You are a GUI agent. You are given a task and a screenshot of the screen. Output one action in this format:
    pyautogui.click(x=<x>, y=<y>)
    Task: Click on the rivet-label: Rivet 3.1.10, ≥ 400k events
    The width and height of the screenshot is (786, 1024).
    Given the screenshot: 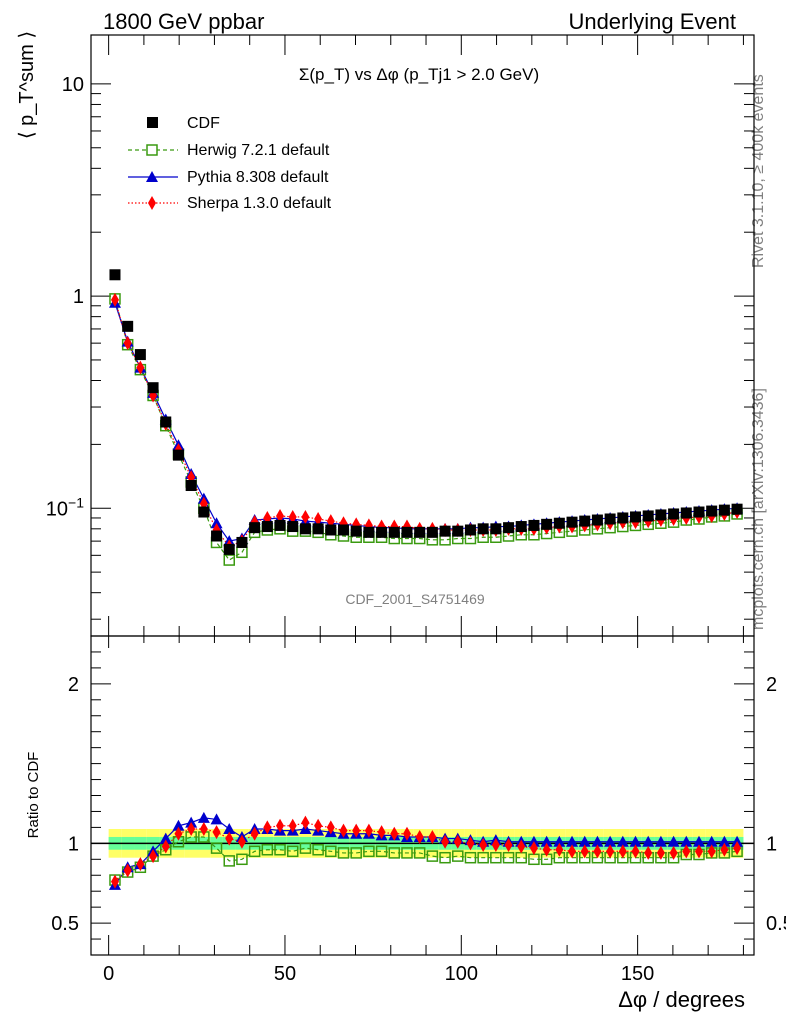 What is the action you would take?
    pyautogui.click(x=758, y=171)
    